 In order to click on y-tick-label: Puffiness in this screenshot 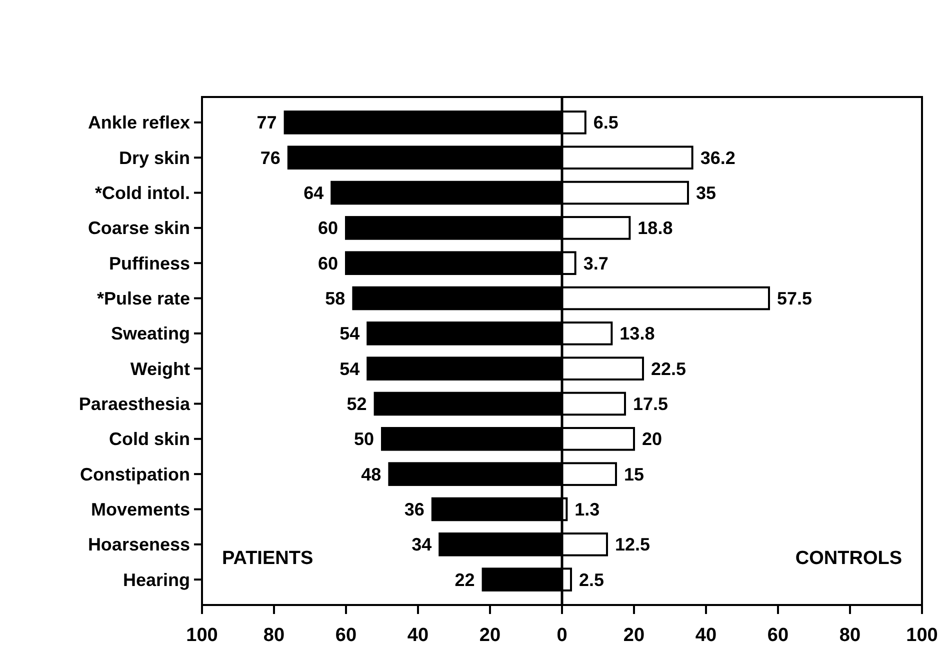, I will do `click(149, 263)`.